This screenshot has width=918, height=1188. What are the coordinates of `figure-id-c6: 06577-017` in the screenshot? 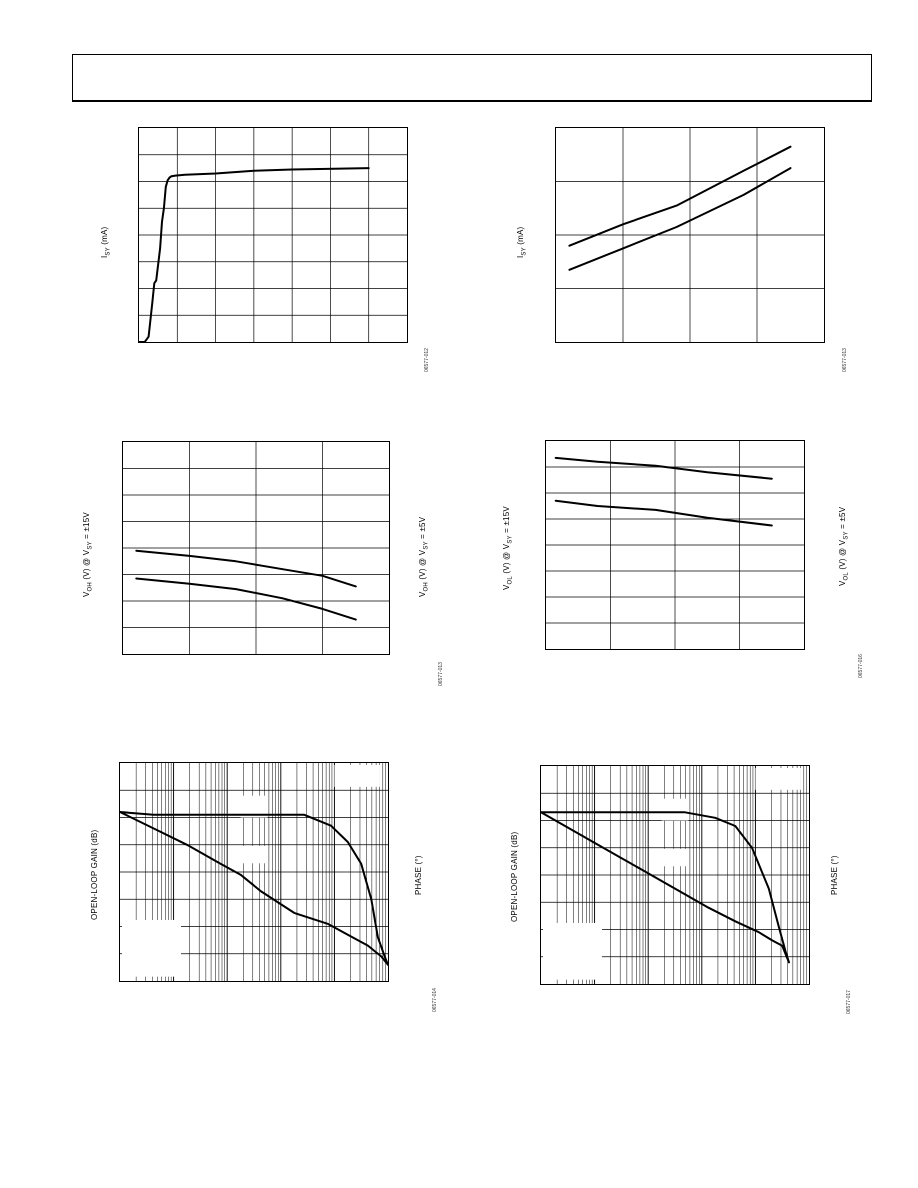 It's located at (849, 1002).